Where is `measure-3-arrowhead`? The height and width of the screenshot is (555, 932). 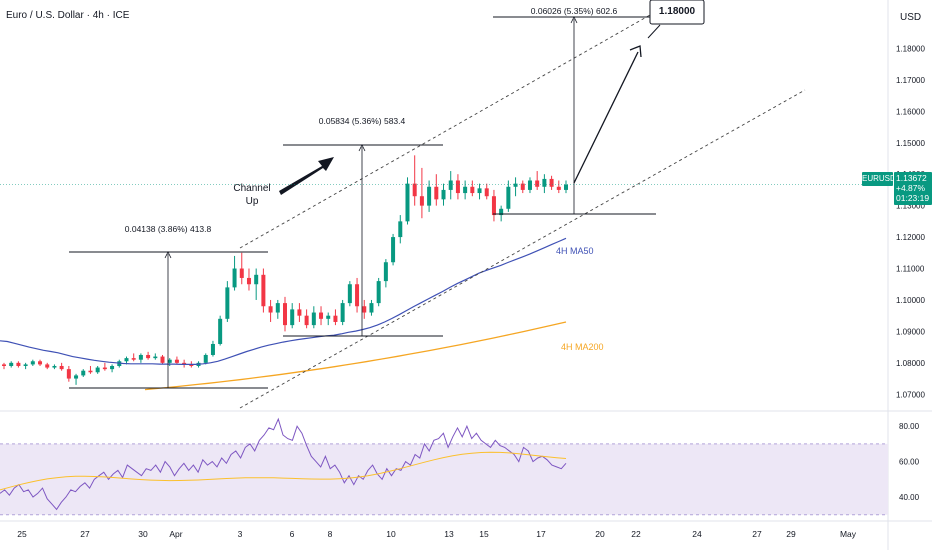 measure-3-arrowhead is located at coordinates (574, 20).